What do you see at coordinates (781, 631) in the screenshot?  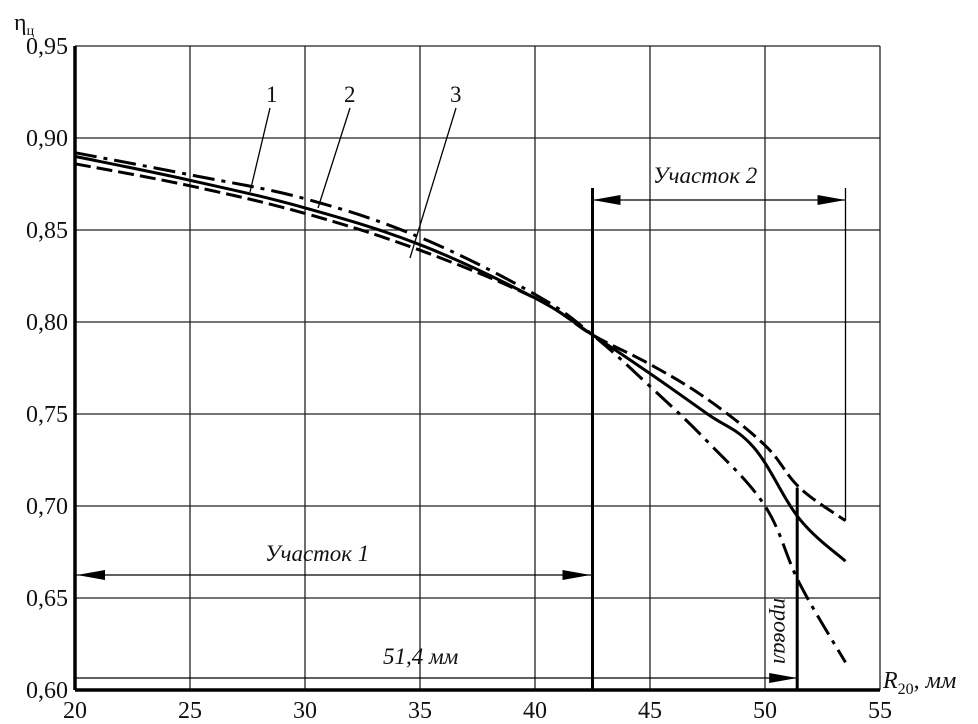 I see `dip-label: провал` at bounding box center [781, 631].